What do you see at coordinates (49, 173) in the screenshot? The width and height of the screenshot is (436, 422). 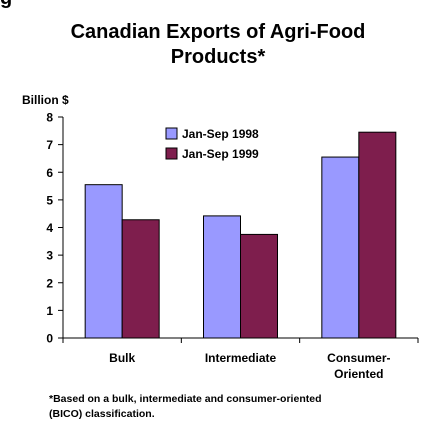 I see `y-tick-label: 6` at bounding box center [49, 173].